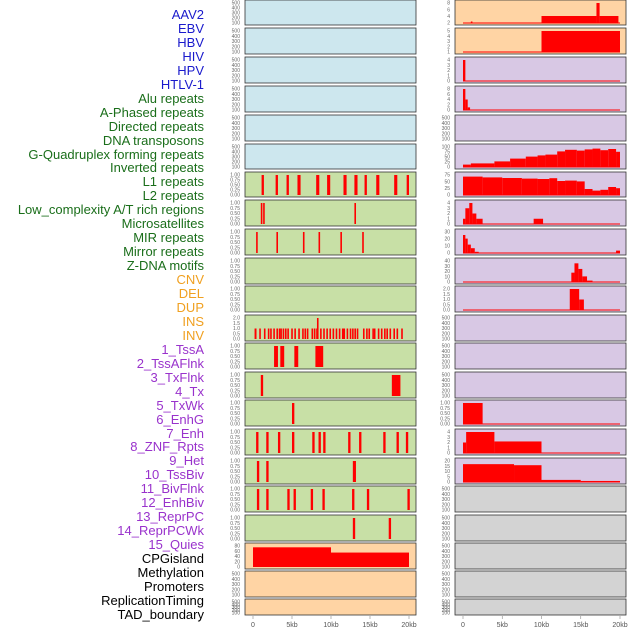 Image resolution: width=630 pixels, height=630 pixels. What do you see at coordinates (447, 176) in the screenshot?
I see `y-tick-label: 75` at bounding box center [447, 176].